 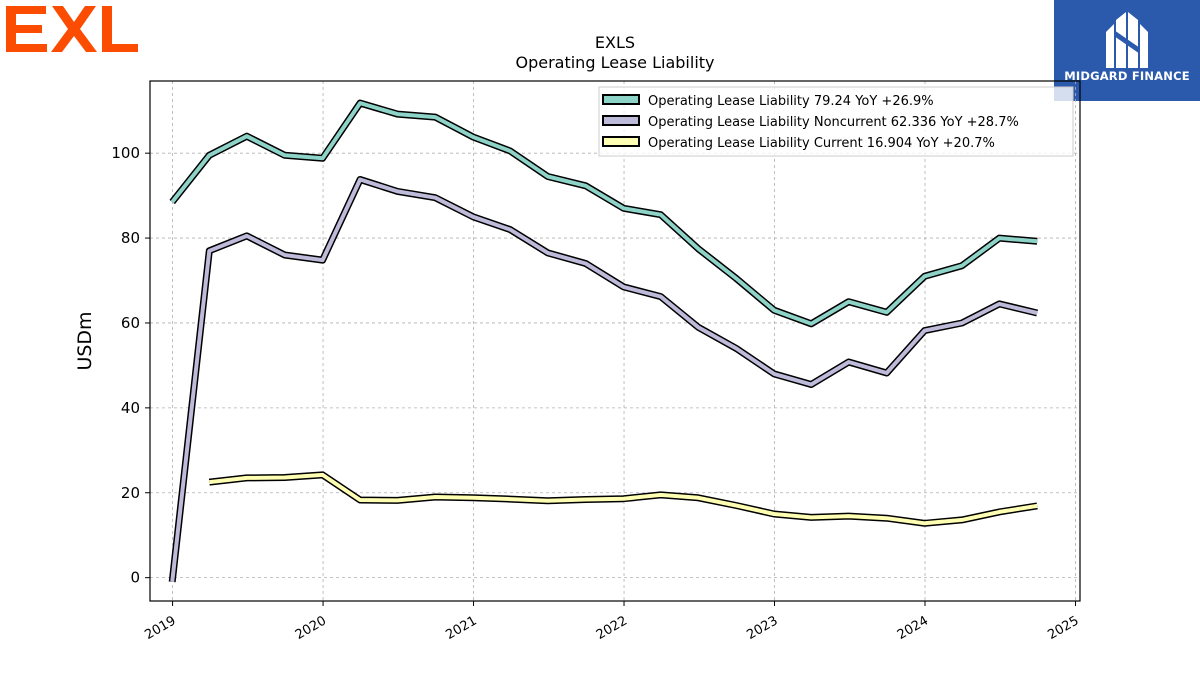 I want to click on x-tick-label: 2023, so click(x=762, y=628).